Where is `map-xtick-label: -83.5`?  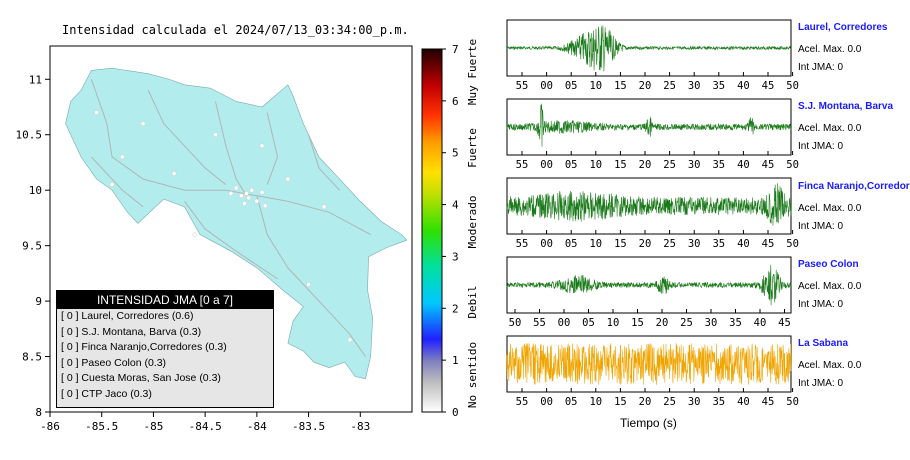 map-xtick-label: -83.5 is located at coordinates (308, 426).